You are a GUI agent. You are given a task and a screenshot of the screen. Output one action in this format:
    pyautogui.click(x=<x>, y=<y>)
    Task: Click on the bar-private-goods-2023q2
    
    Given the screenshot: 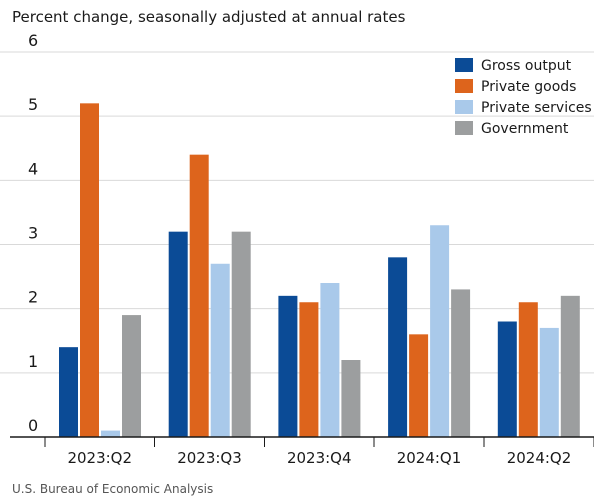 What is the action you would take?
    pyautogui.click(x=89, y=270)
    